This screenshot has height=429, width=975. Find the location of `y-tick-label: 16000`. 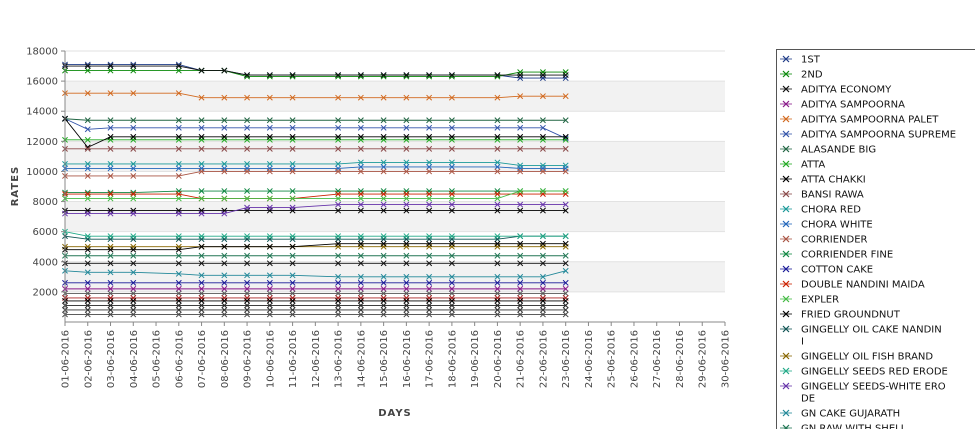

y-tick-label: 16000 is located at coordinates (42, 82).